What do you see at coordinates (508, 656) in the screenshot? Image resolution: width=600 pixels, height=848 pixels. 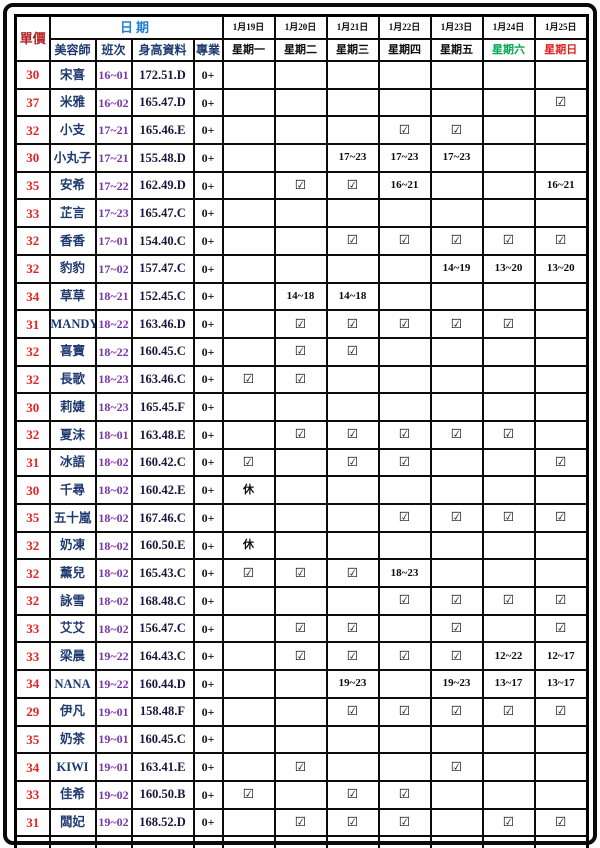 I see `day-cell: 12~22` at bounding box center [508, 656].